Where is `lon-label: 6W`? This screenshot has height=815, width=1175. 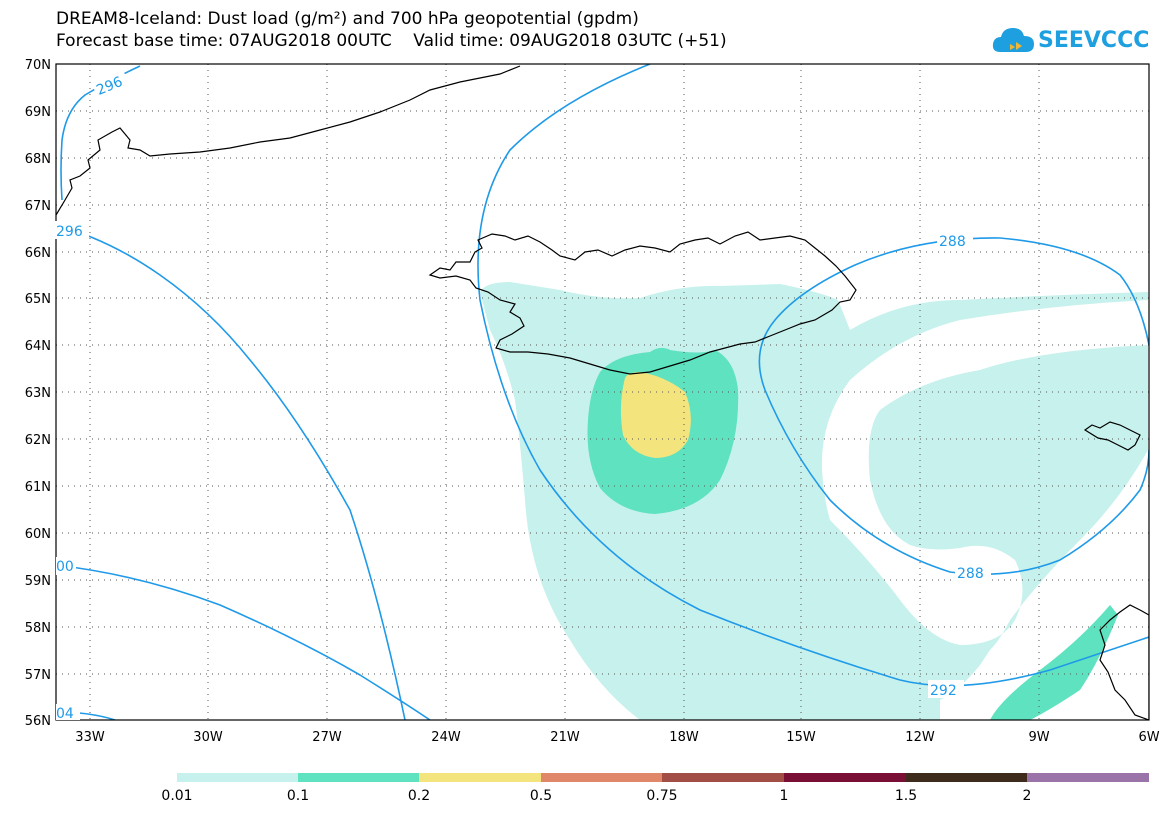
lon-label: 6W is located at coordinates (1148, 737).